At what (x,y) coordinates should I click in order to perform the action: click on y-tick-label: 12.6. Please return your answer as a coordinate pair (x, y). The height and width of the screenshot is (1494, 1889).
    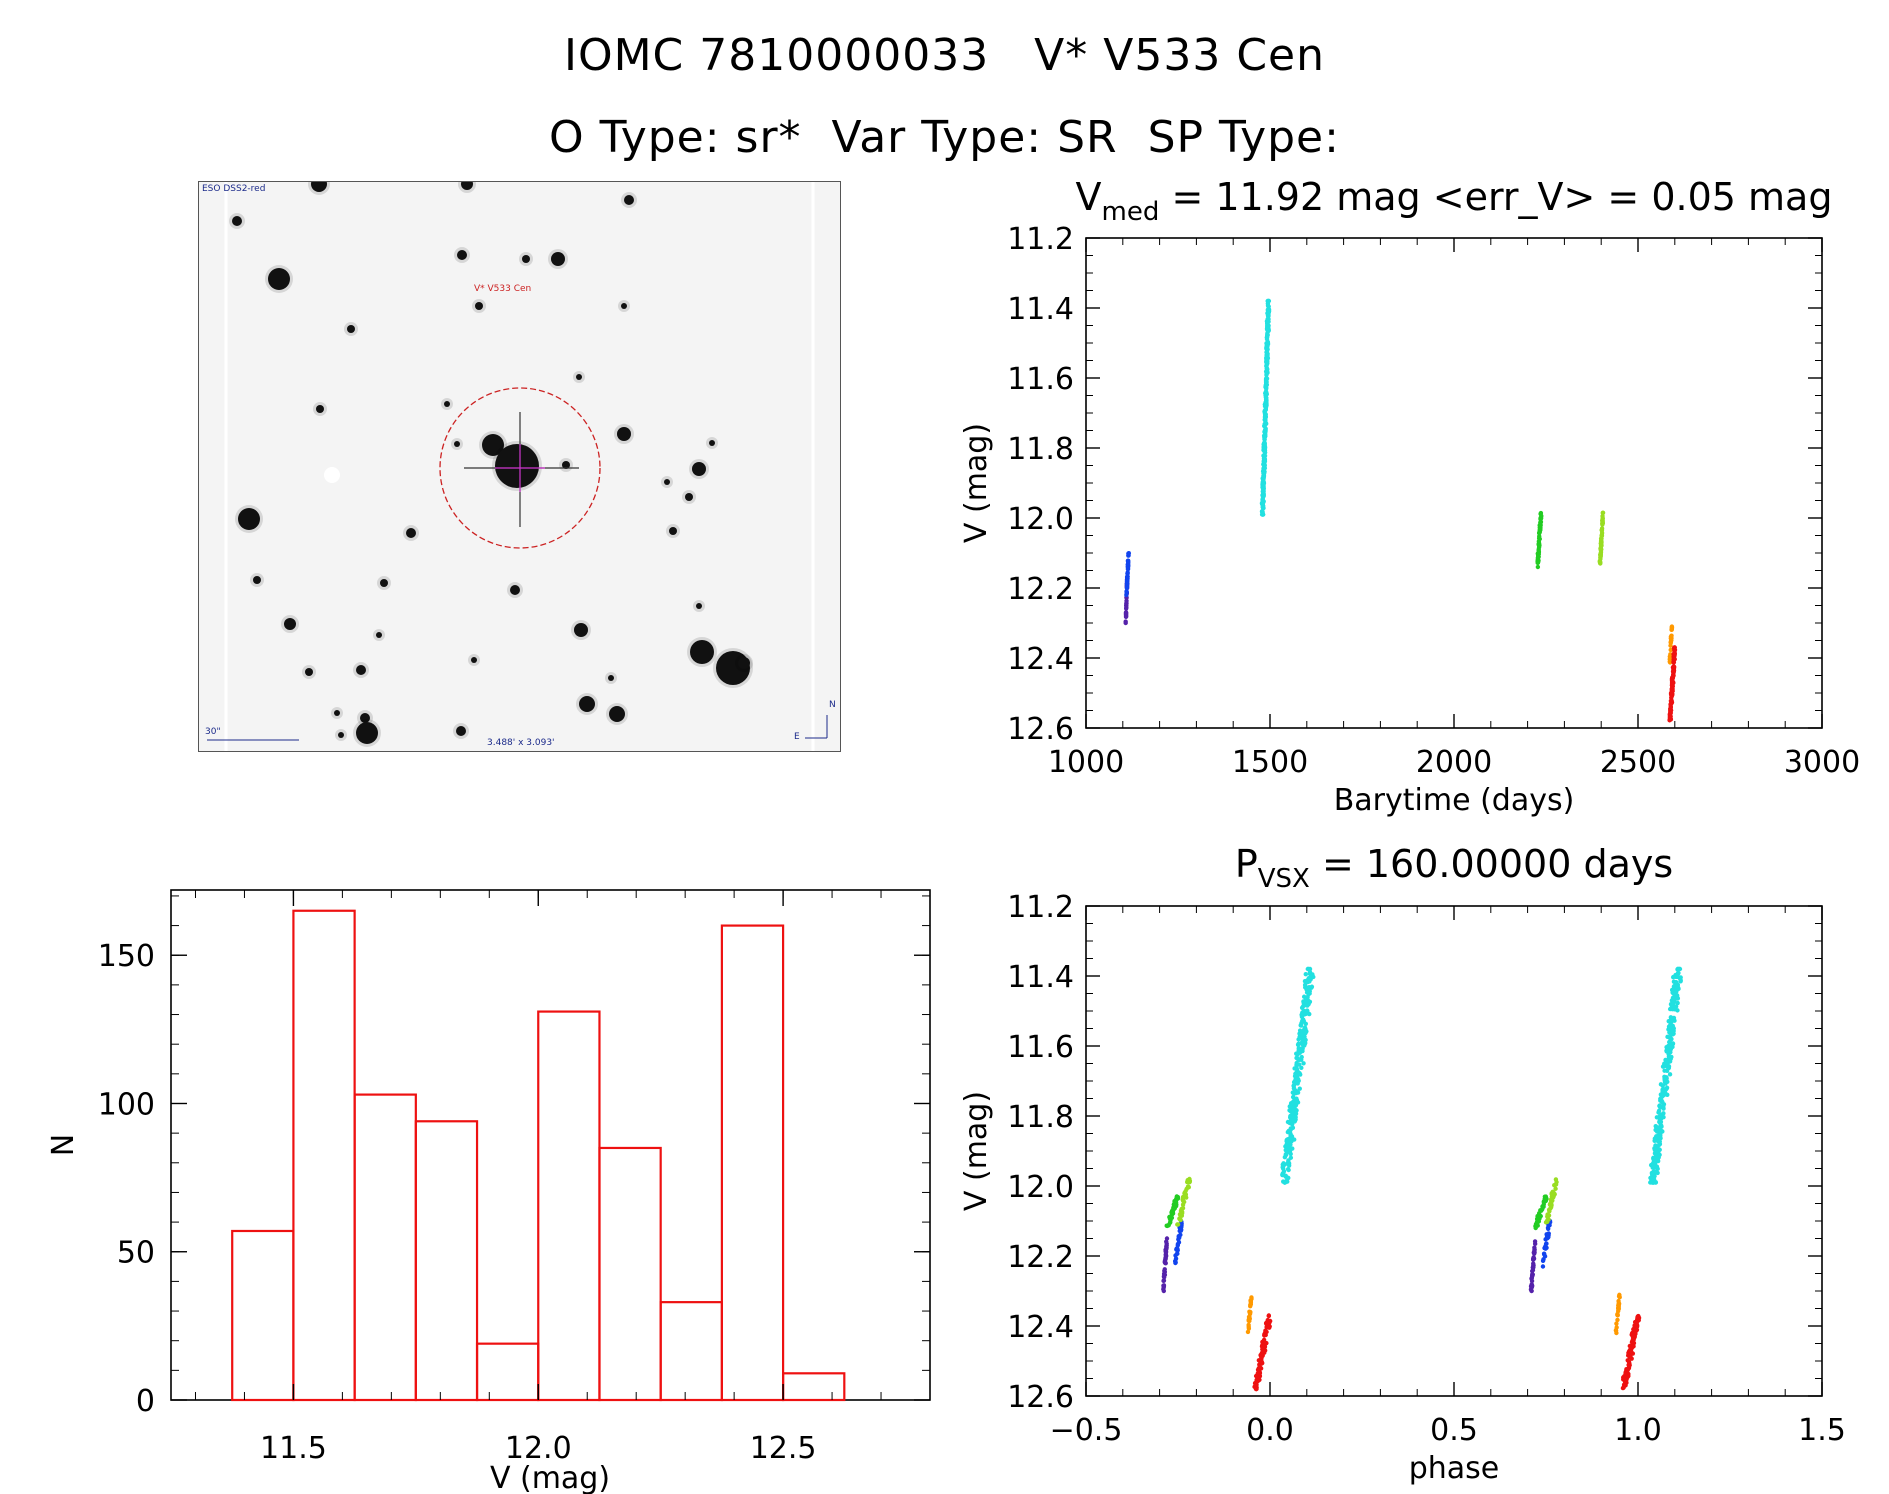
    Looking at the image, I should click on (1040, 1397).